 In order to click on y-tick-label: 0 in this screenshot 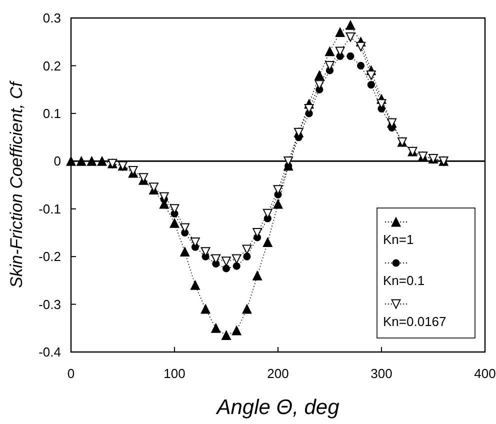, I will do `click(57, 161)`.